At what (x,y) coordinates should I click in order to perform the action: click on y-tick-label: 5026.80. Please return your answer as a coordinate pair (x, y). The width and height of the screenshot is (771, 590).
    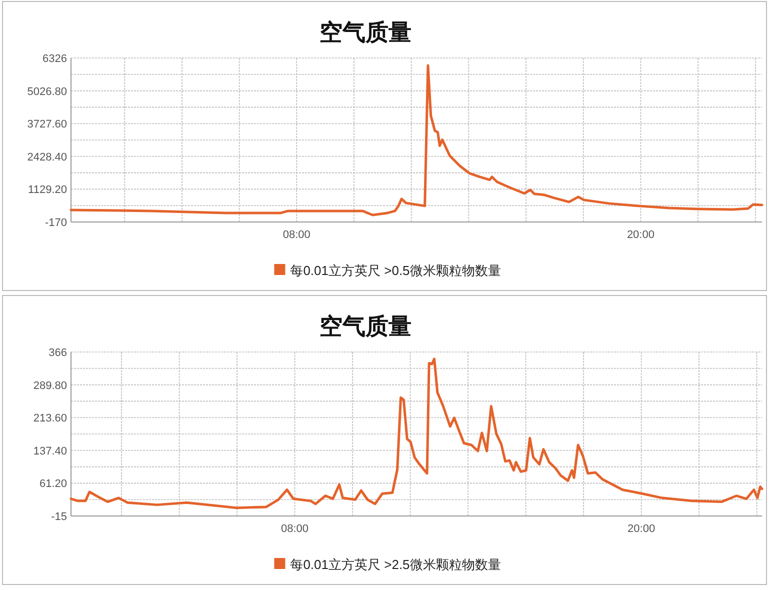
    Looking at the image, I should click on (47, 92).